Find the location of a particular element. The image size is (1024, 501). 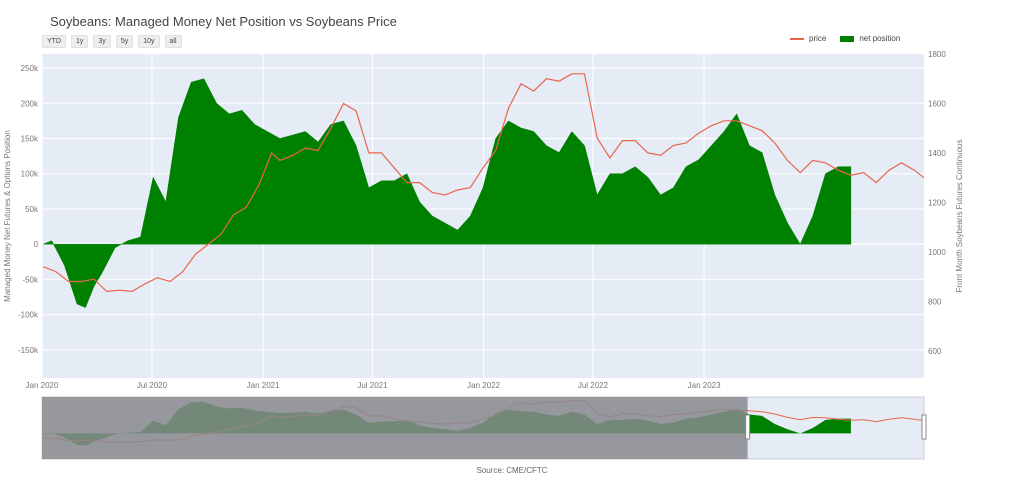

x-tick-label: Jan 2022 is located at coordinates (483, 385).